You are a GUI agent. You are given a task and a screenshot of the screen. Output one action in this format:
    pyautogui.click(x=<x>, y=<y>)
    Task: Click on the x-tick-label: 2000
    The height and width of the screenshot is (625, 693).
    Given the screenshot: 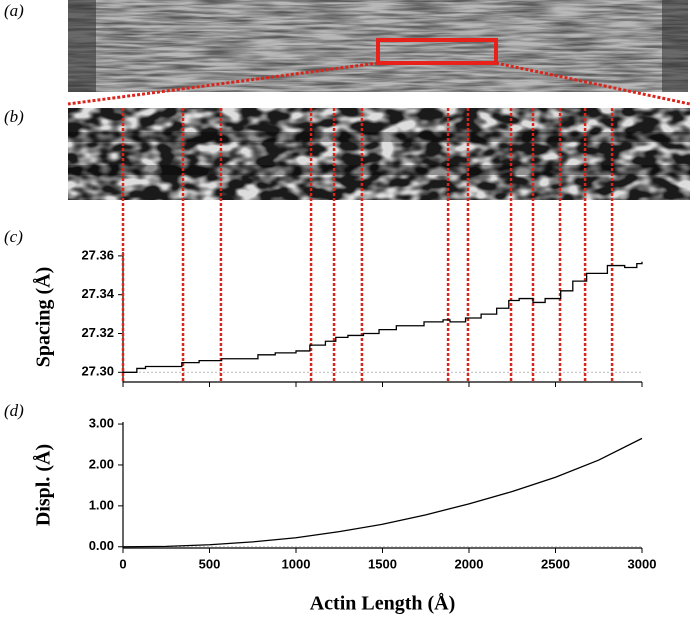 What is the action you would take?
    pyautogui.click(x=469, y=563)
    